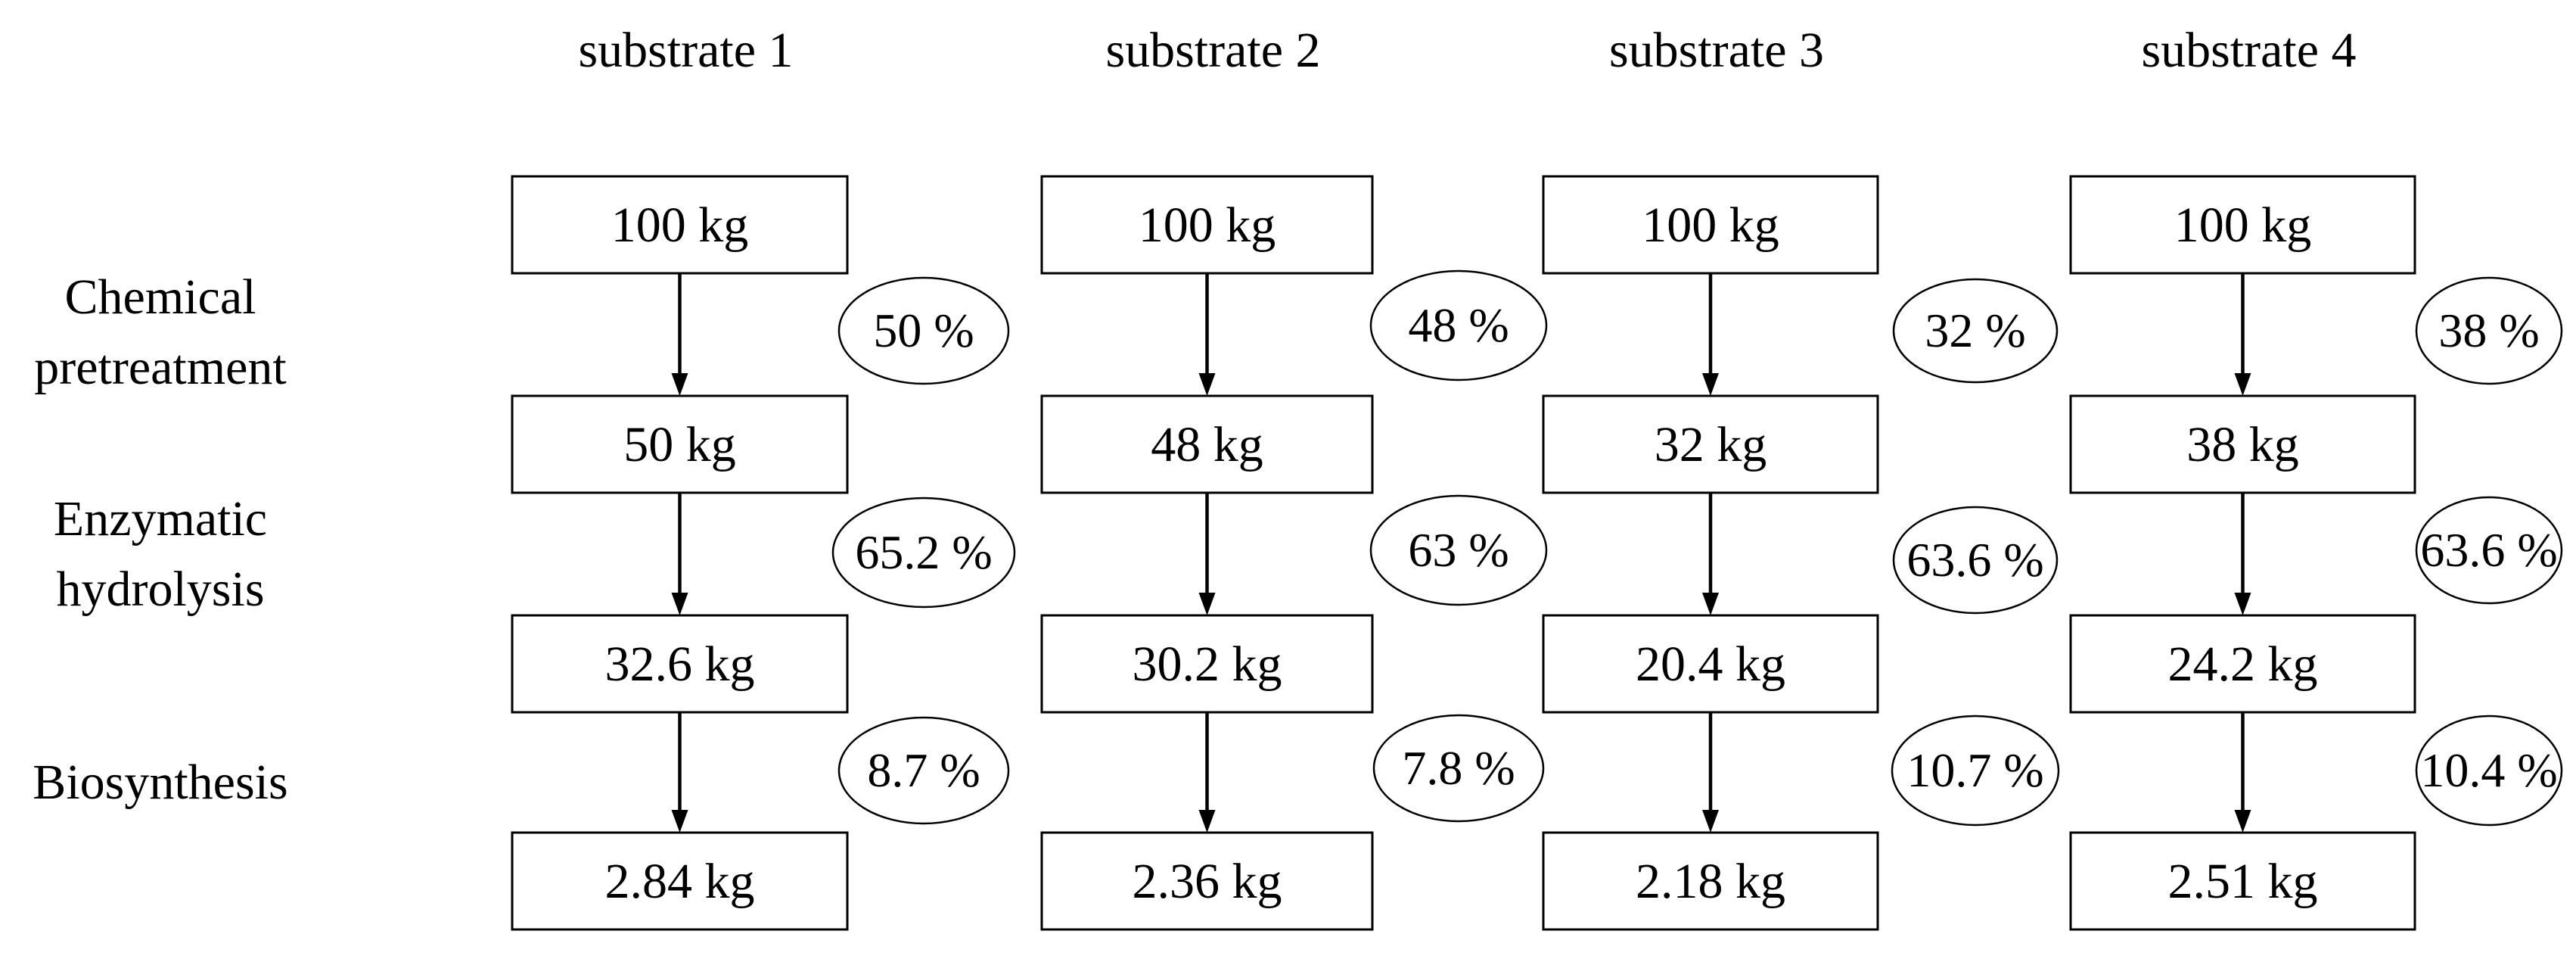  I want to click on mass-value-1-1: 100 kg, so click(680, 225).